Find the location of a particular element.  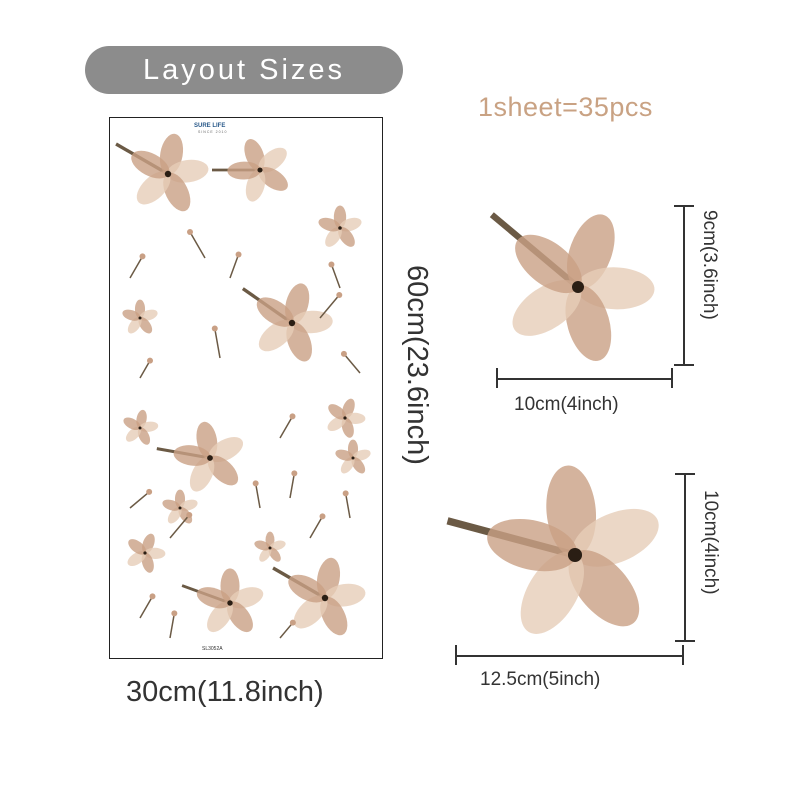

sample2-width-label: 12.5cm(5inch) is located at coordinates (540, 679).